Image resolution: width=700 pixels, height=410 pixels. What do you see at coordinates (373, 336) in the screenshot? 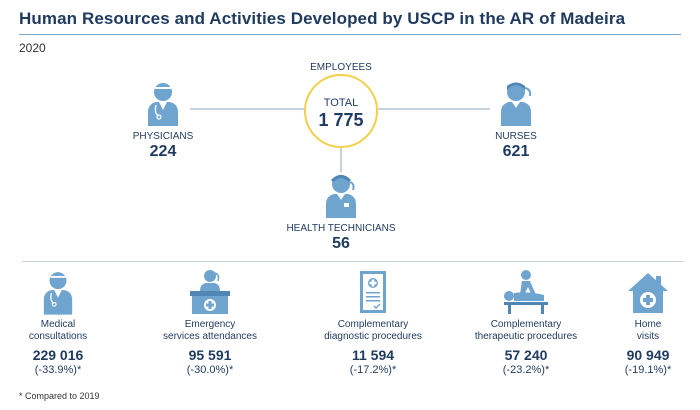
I see `activity-label-line2: diagnostic procedures` at bounding box center [373, 336].